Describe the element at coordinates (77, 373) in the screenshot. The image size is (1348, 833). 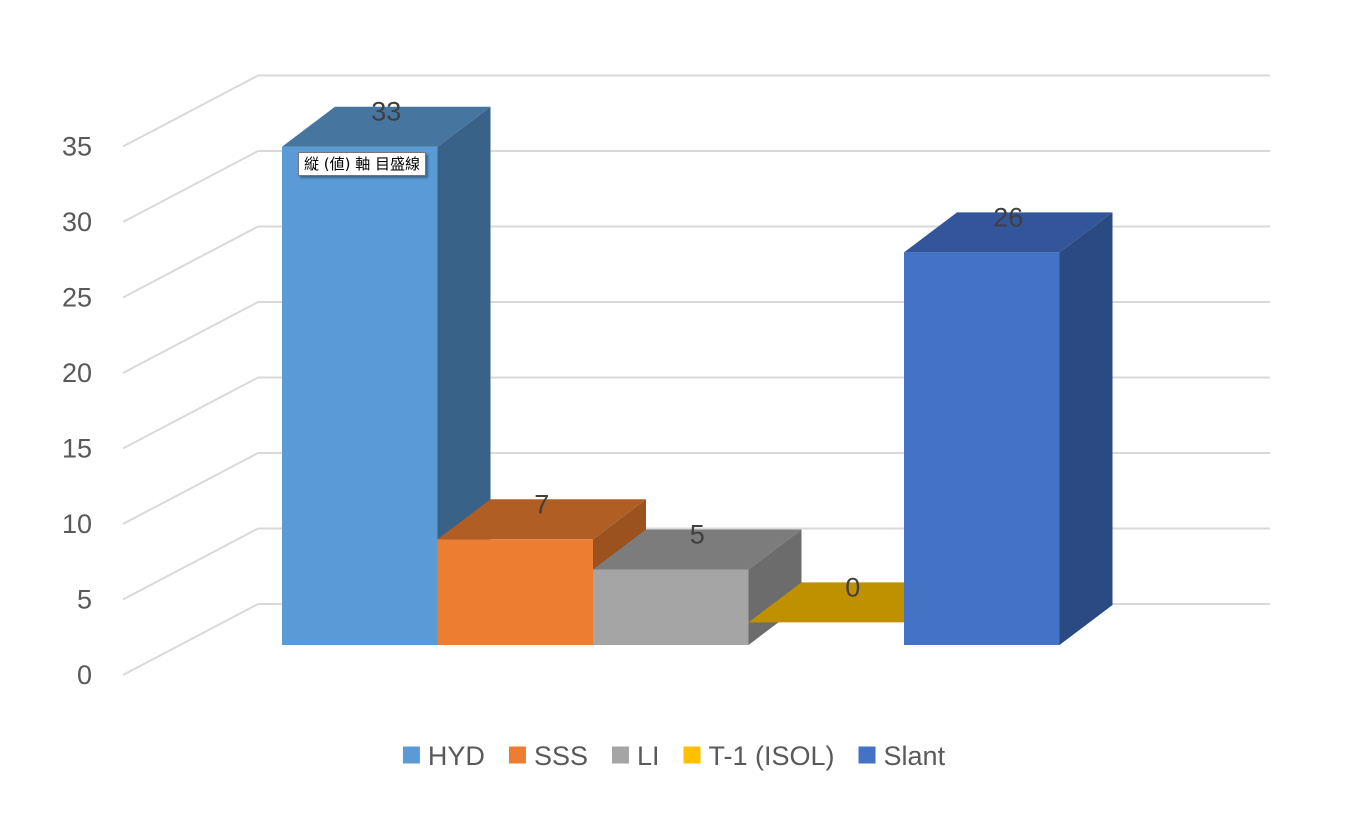
I see `y-tick-label: 20` at that location.